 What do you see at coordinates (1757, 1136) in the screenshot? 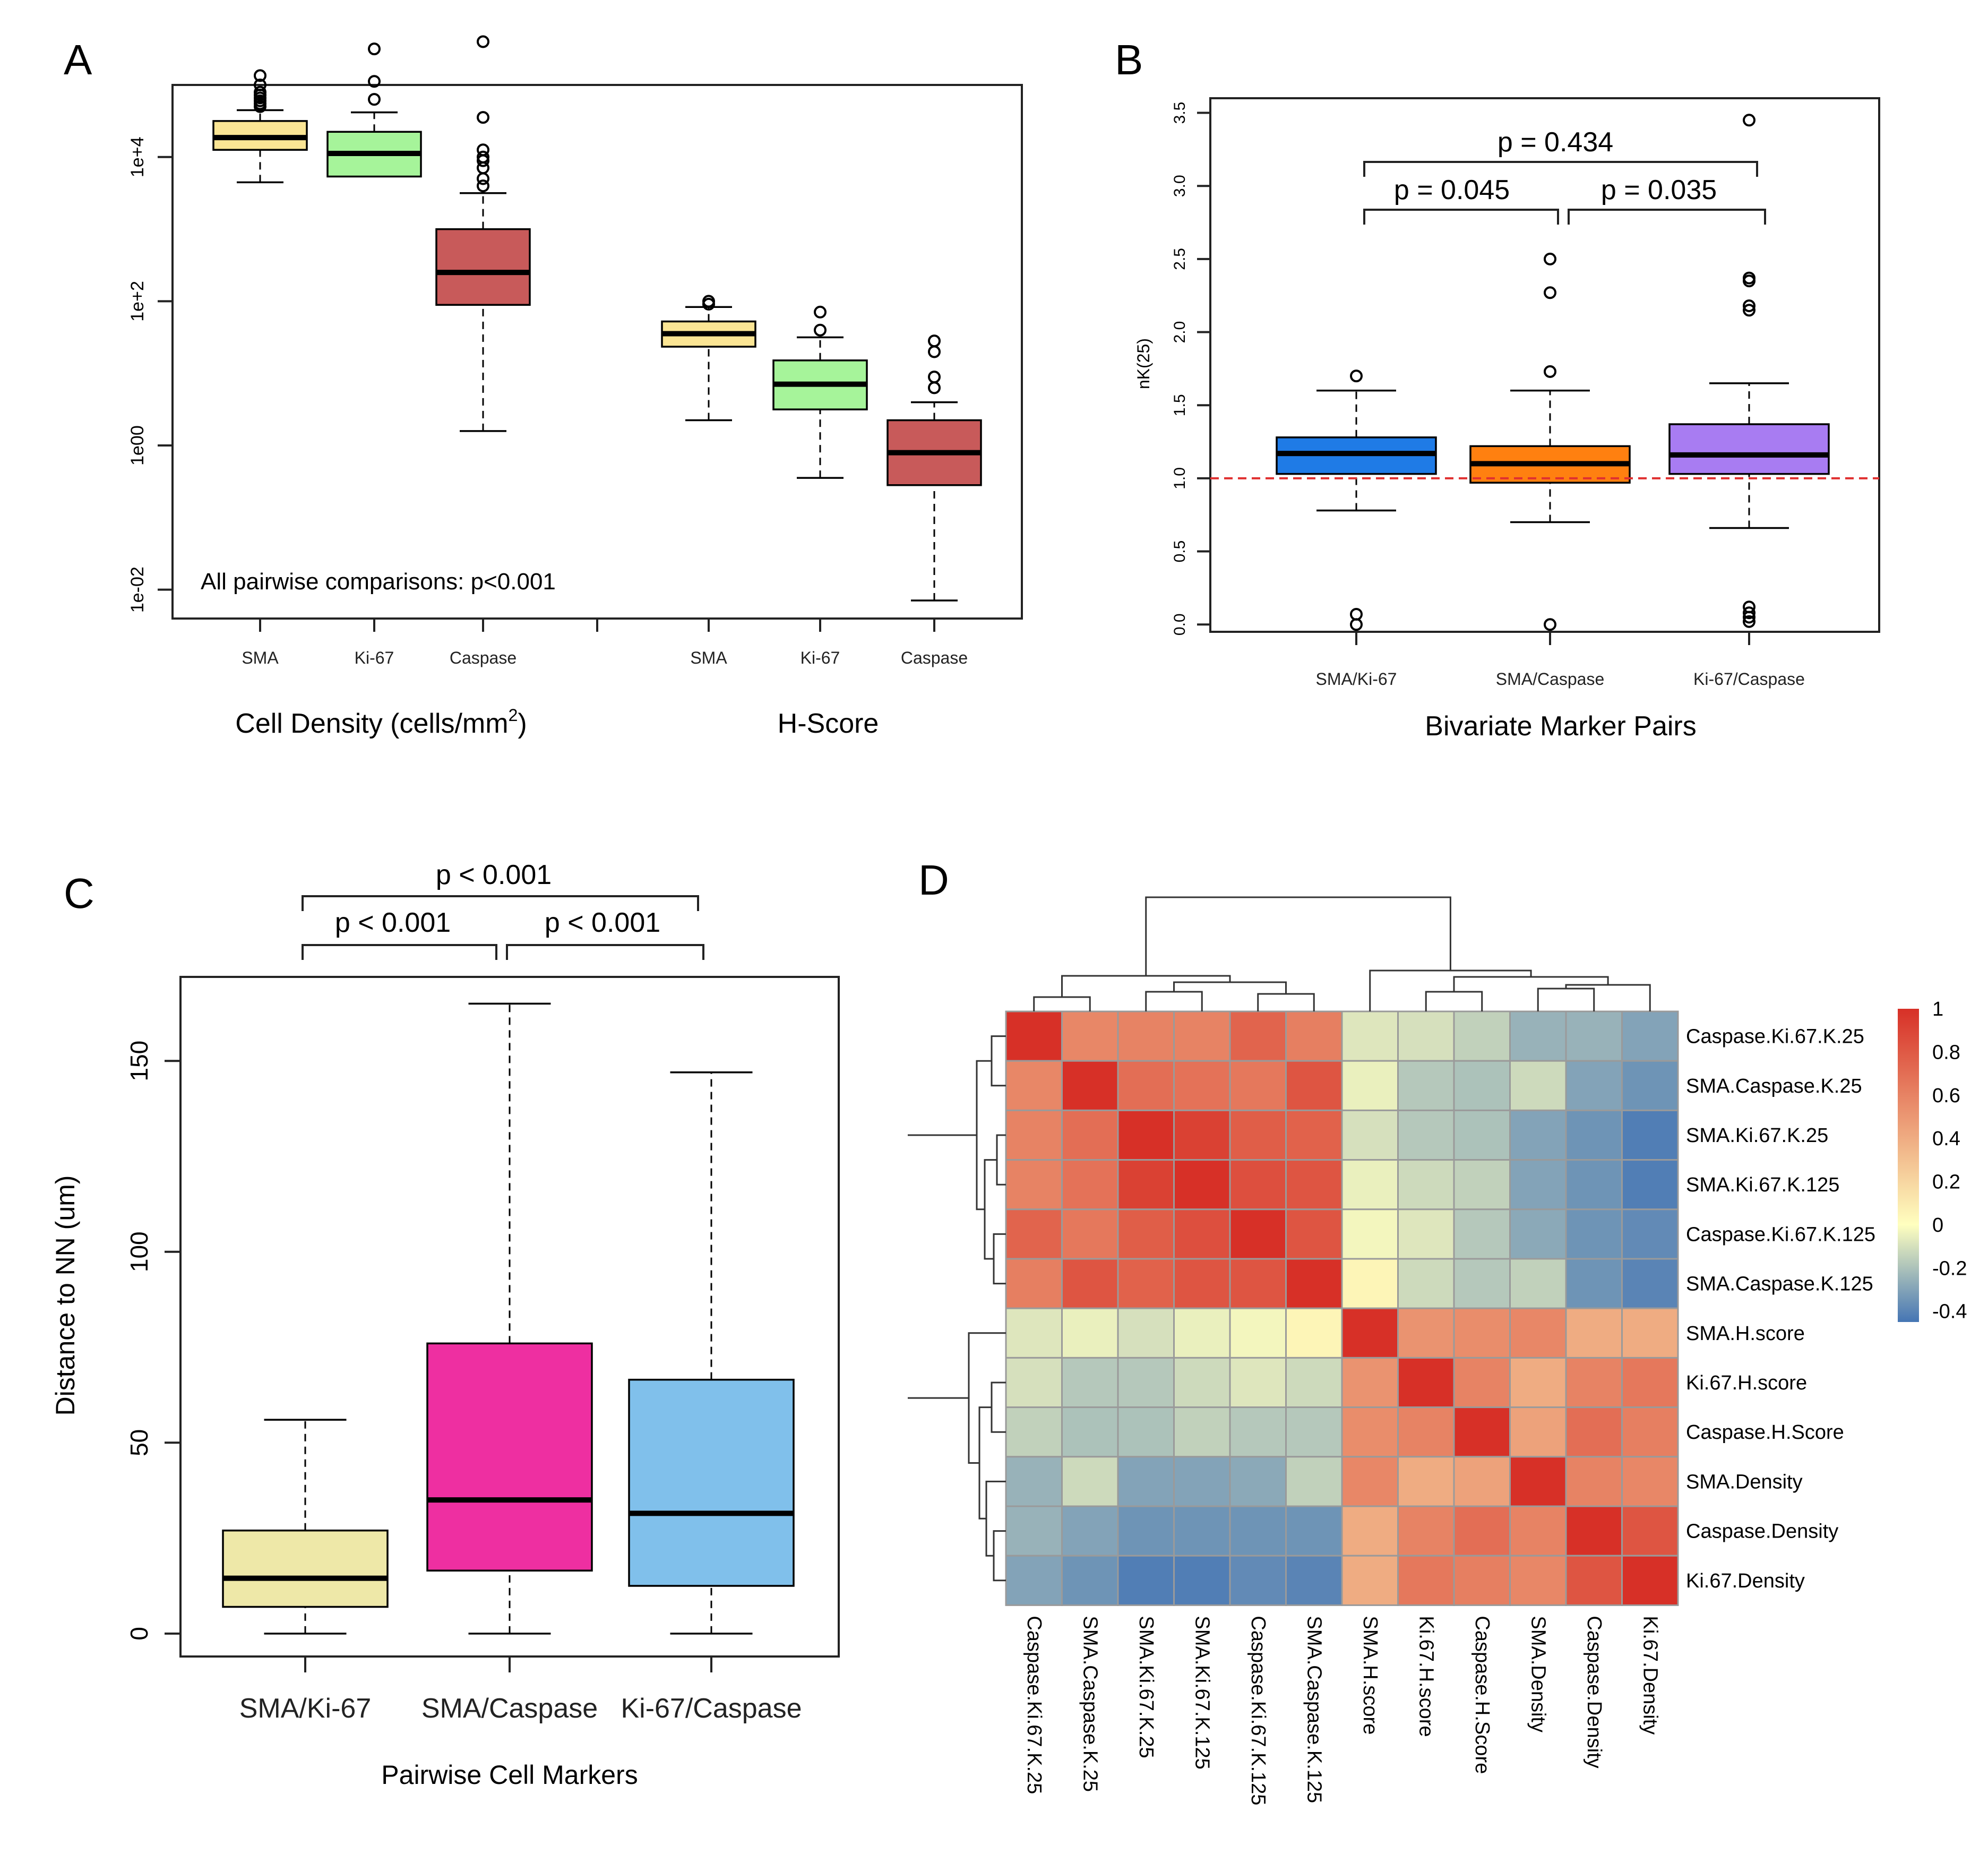
I see `row-label: SMA.Ki.67.K.25` at bounding box center [1757, 1136].